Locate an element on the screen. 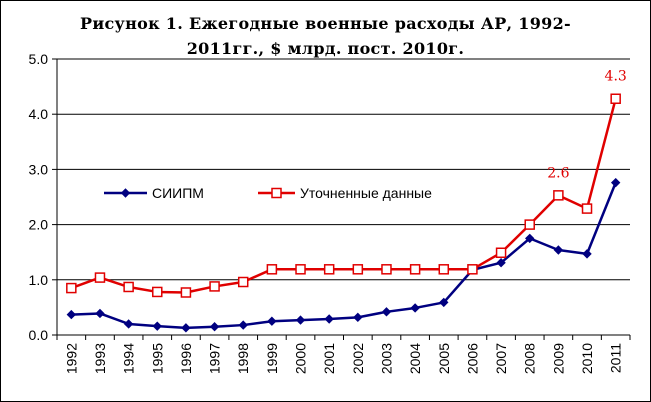 The height and width of the screenshot is (402, 651). x-tick-label: 2007 is located at coordinates (501, 358).